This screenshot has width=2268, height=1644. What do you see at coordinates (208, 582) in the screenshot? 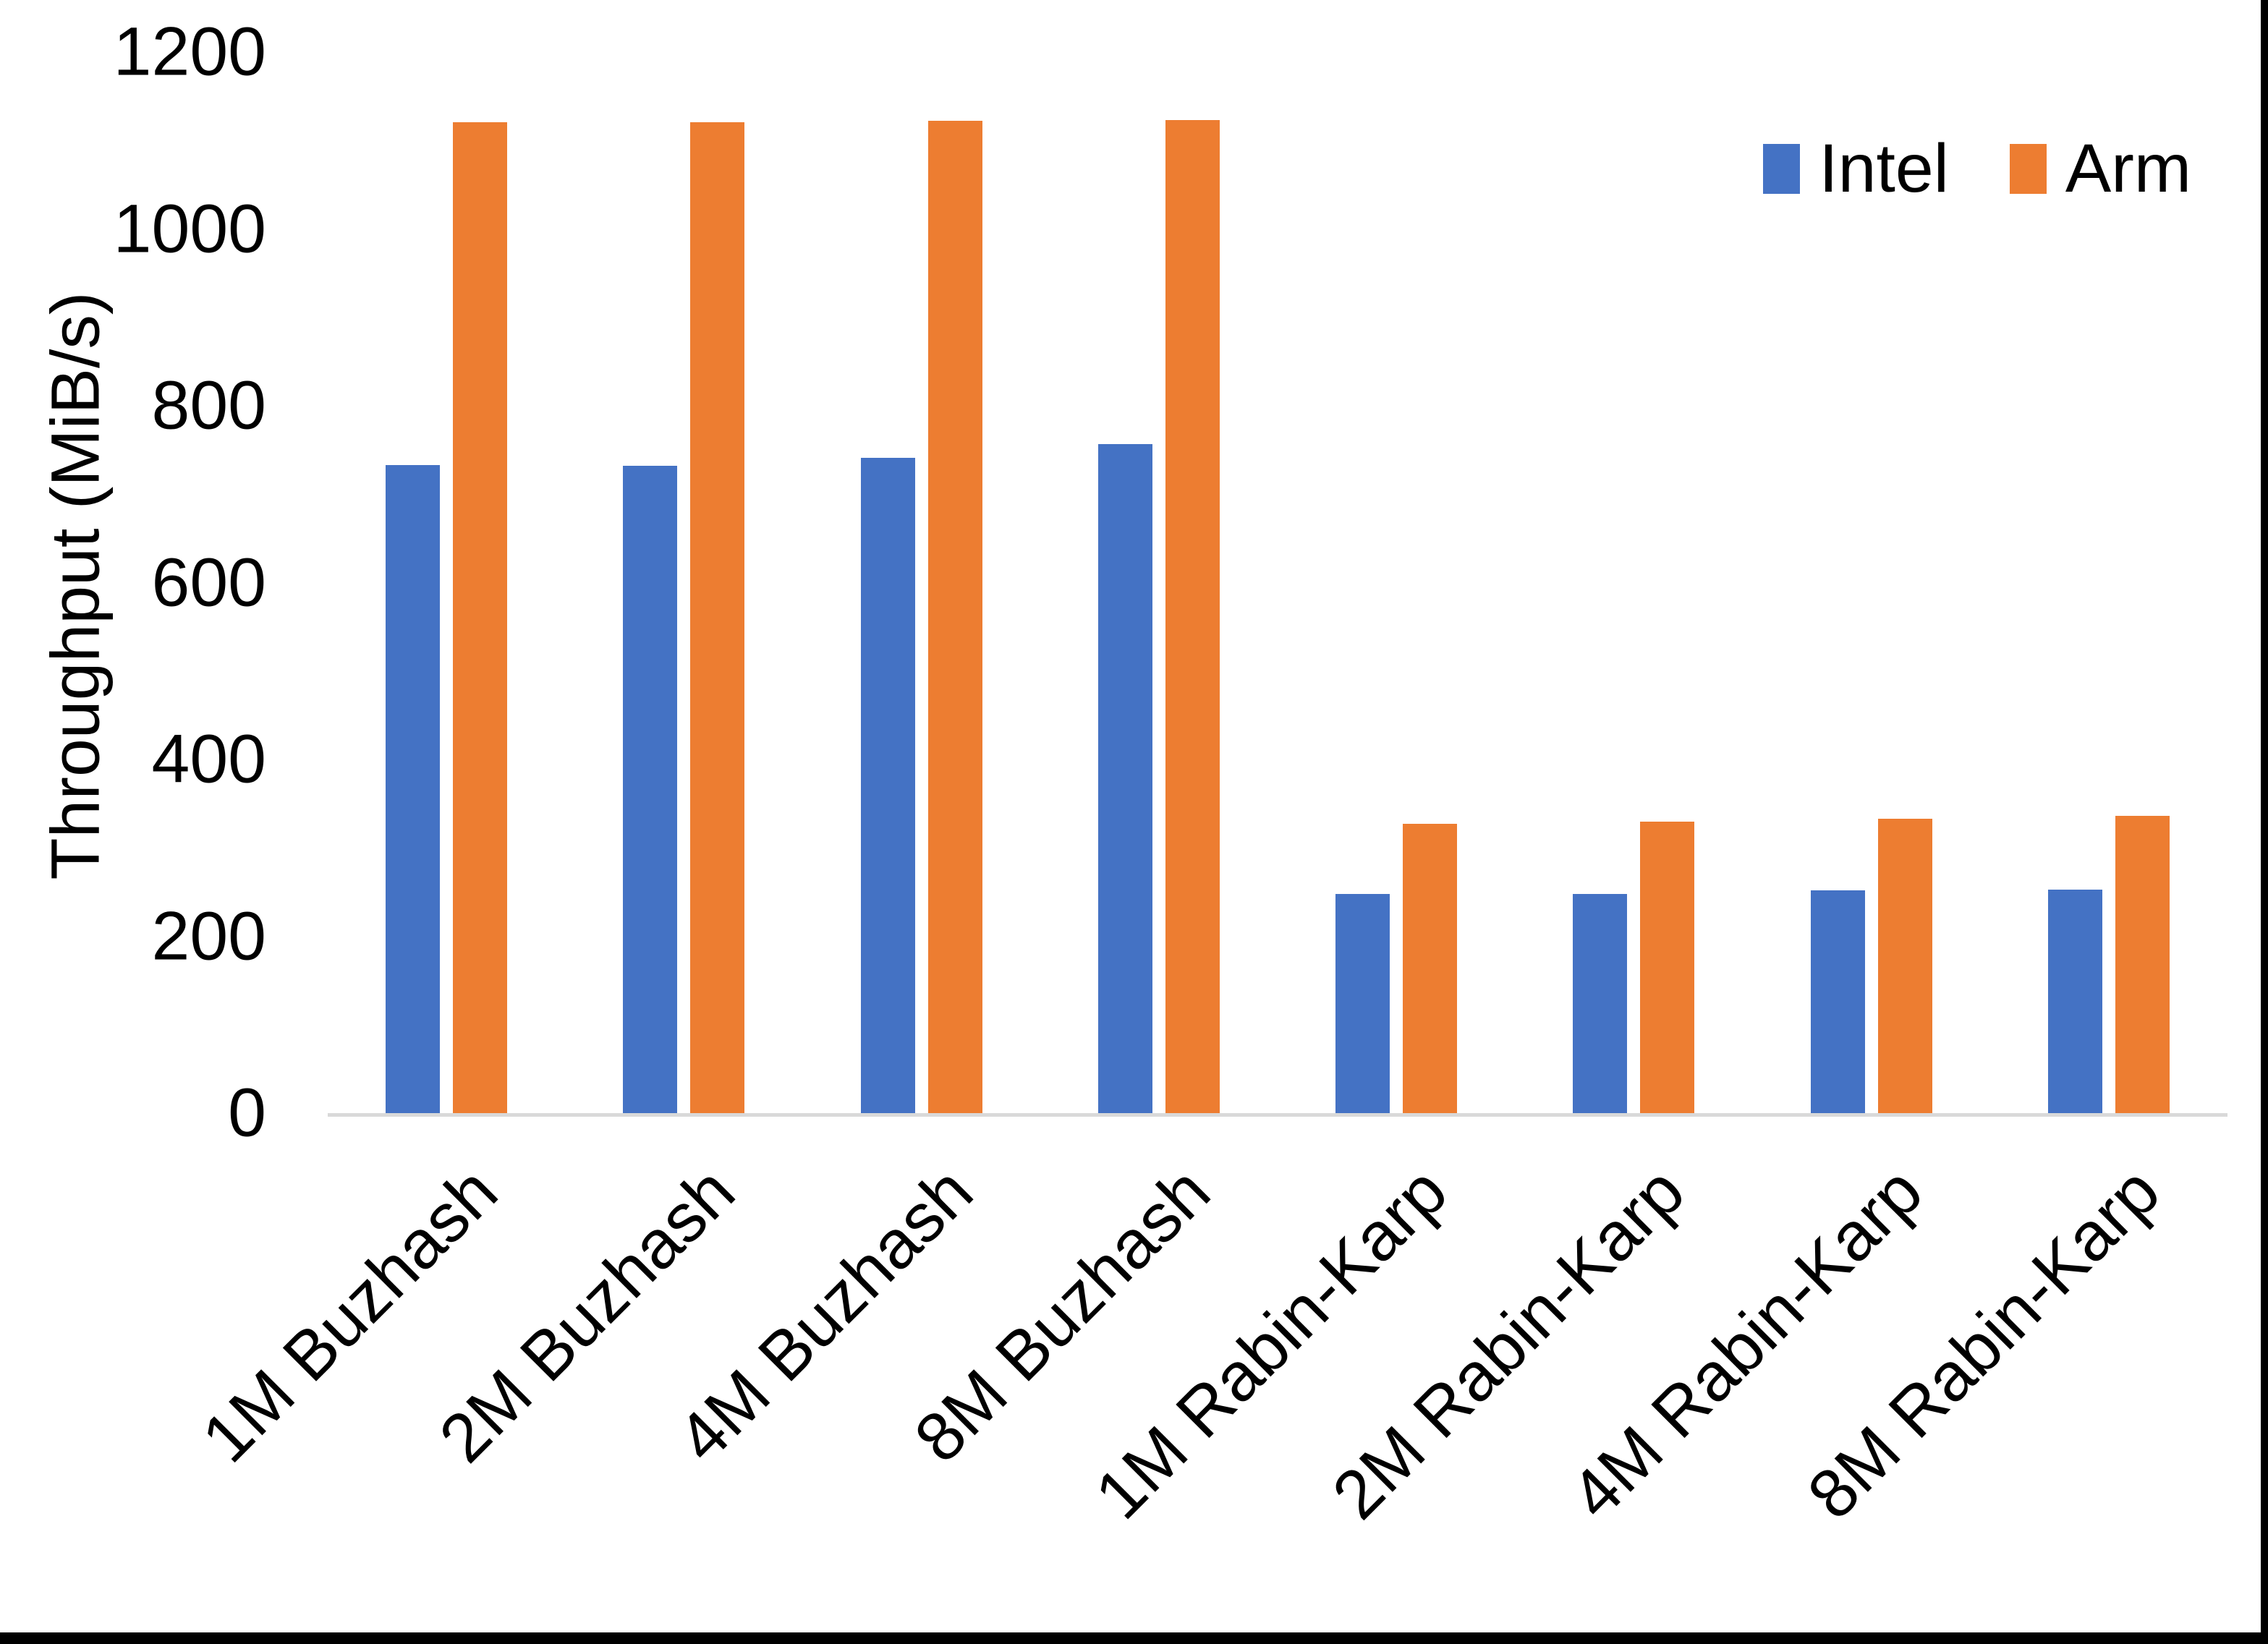
I see `y-tick-label-600: 600` at bounding box center [208, 582].